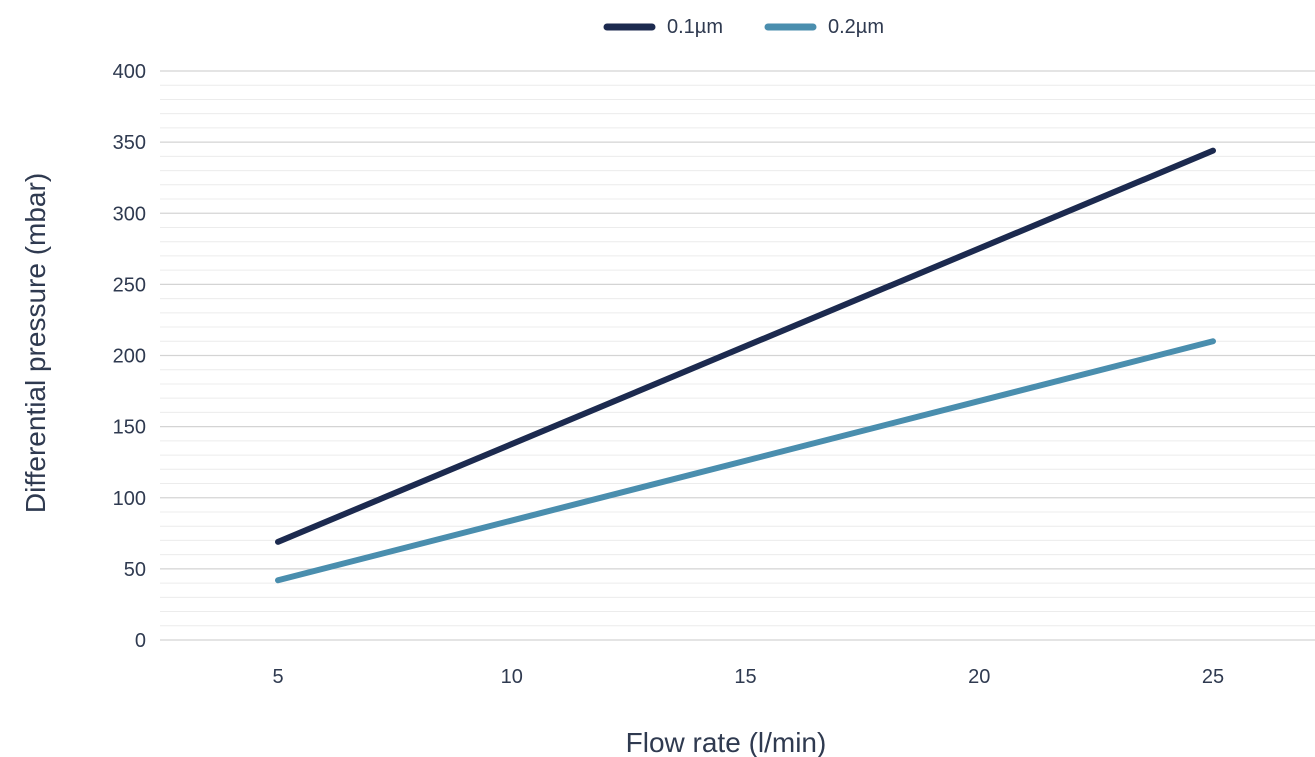 The width and height of the screenshot is (1315, 757). I want to click on y-tick-label: 0, so click(140, 641).